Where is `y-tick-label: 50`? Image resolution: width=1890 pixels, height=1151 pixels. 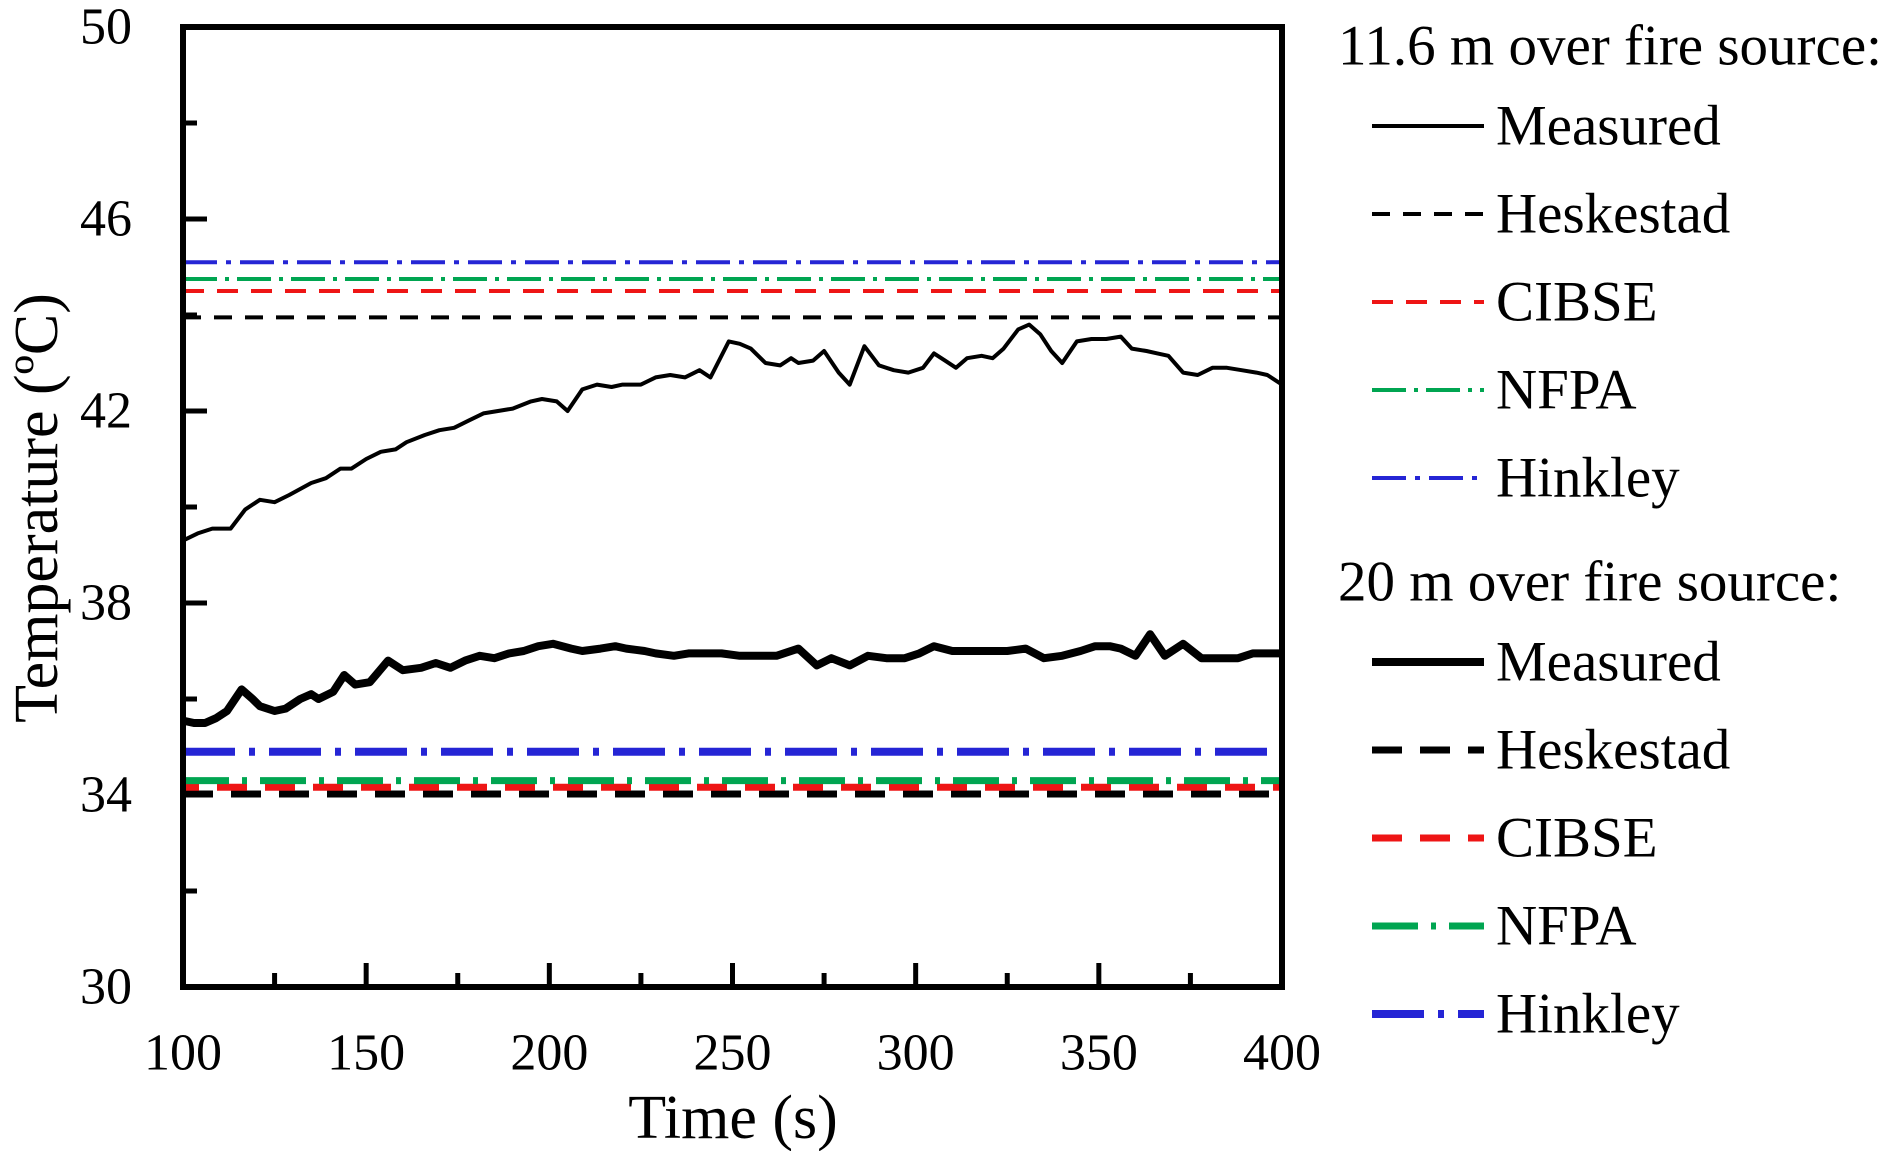 y-tick-label: 50 is located at coordinates (106, 28).